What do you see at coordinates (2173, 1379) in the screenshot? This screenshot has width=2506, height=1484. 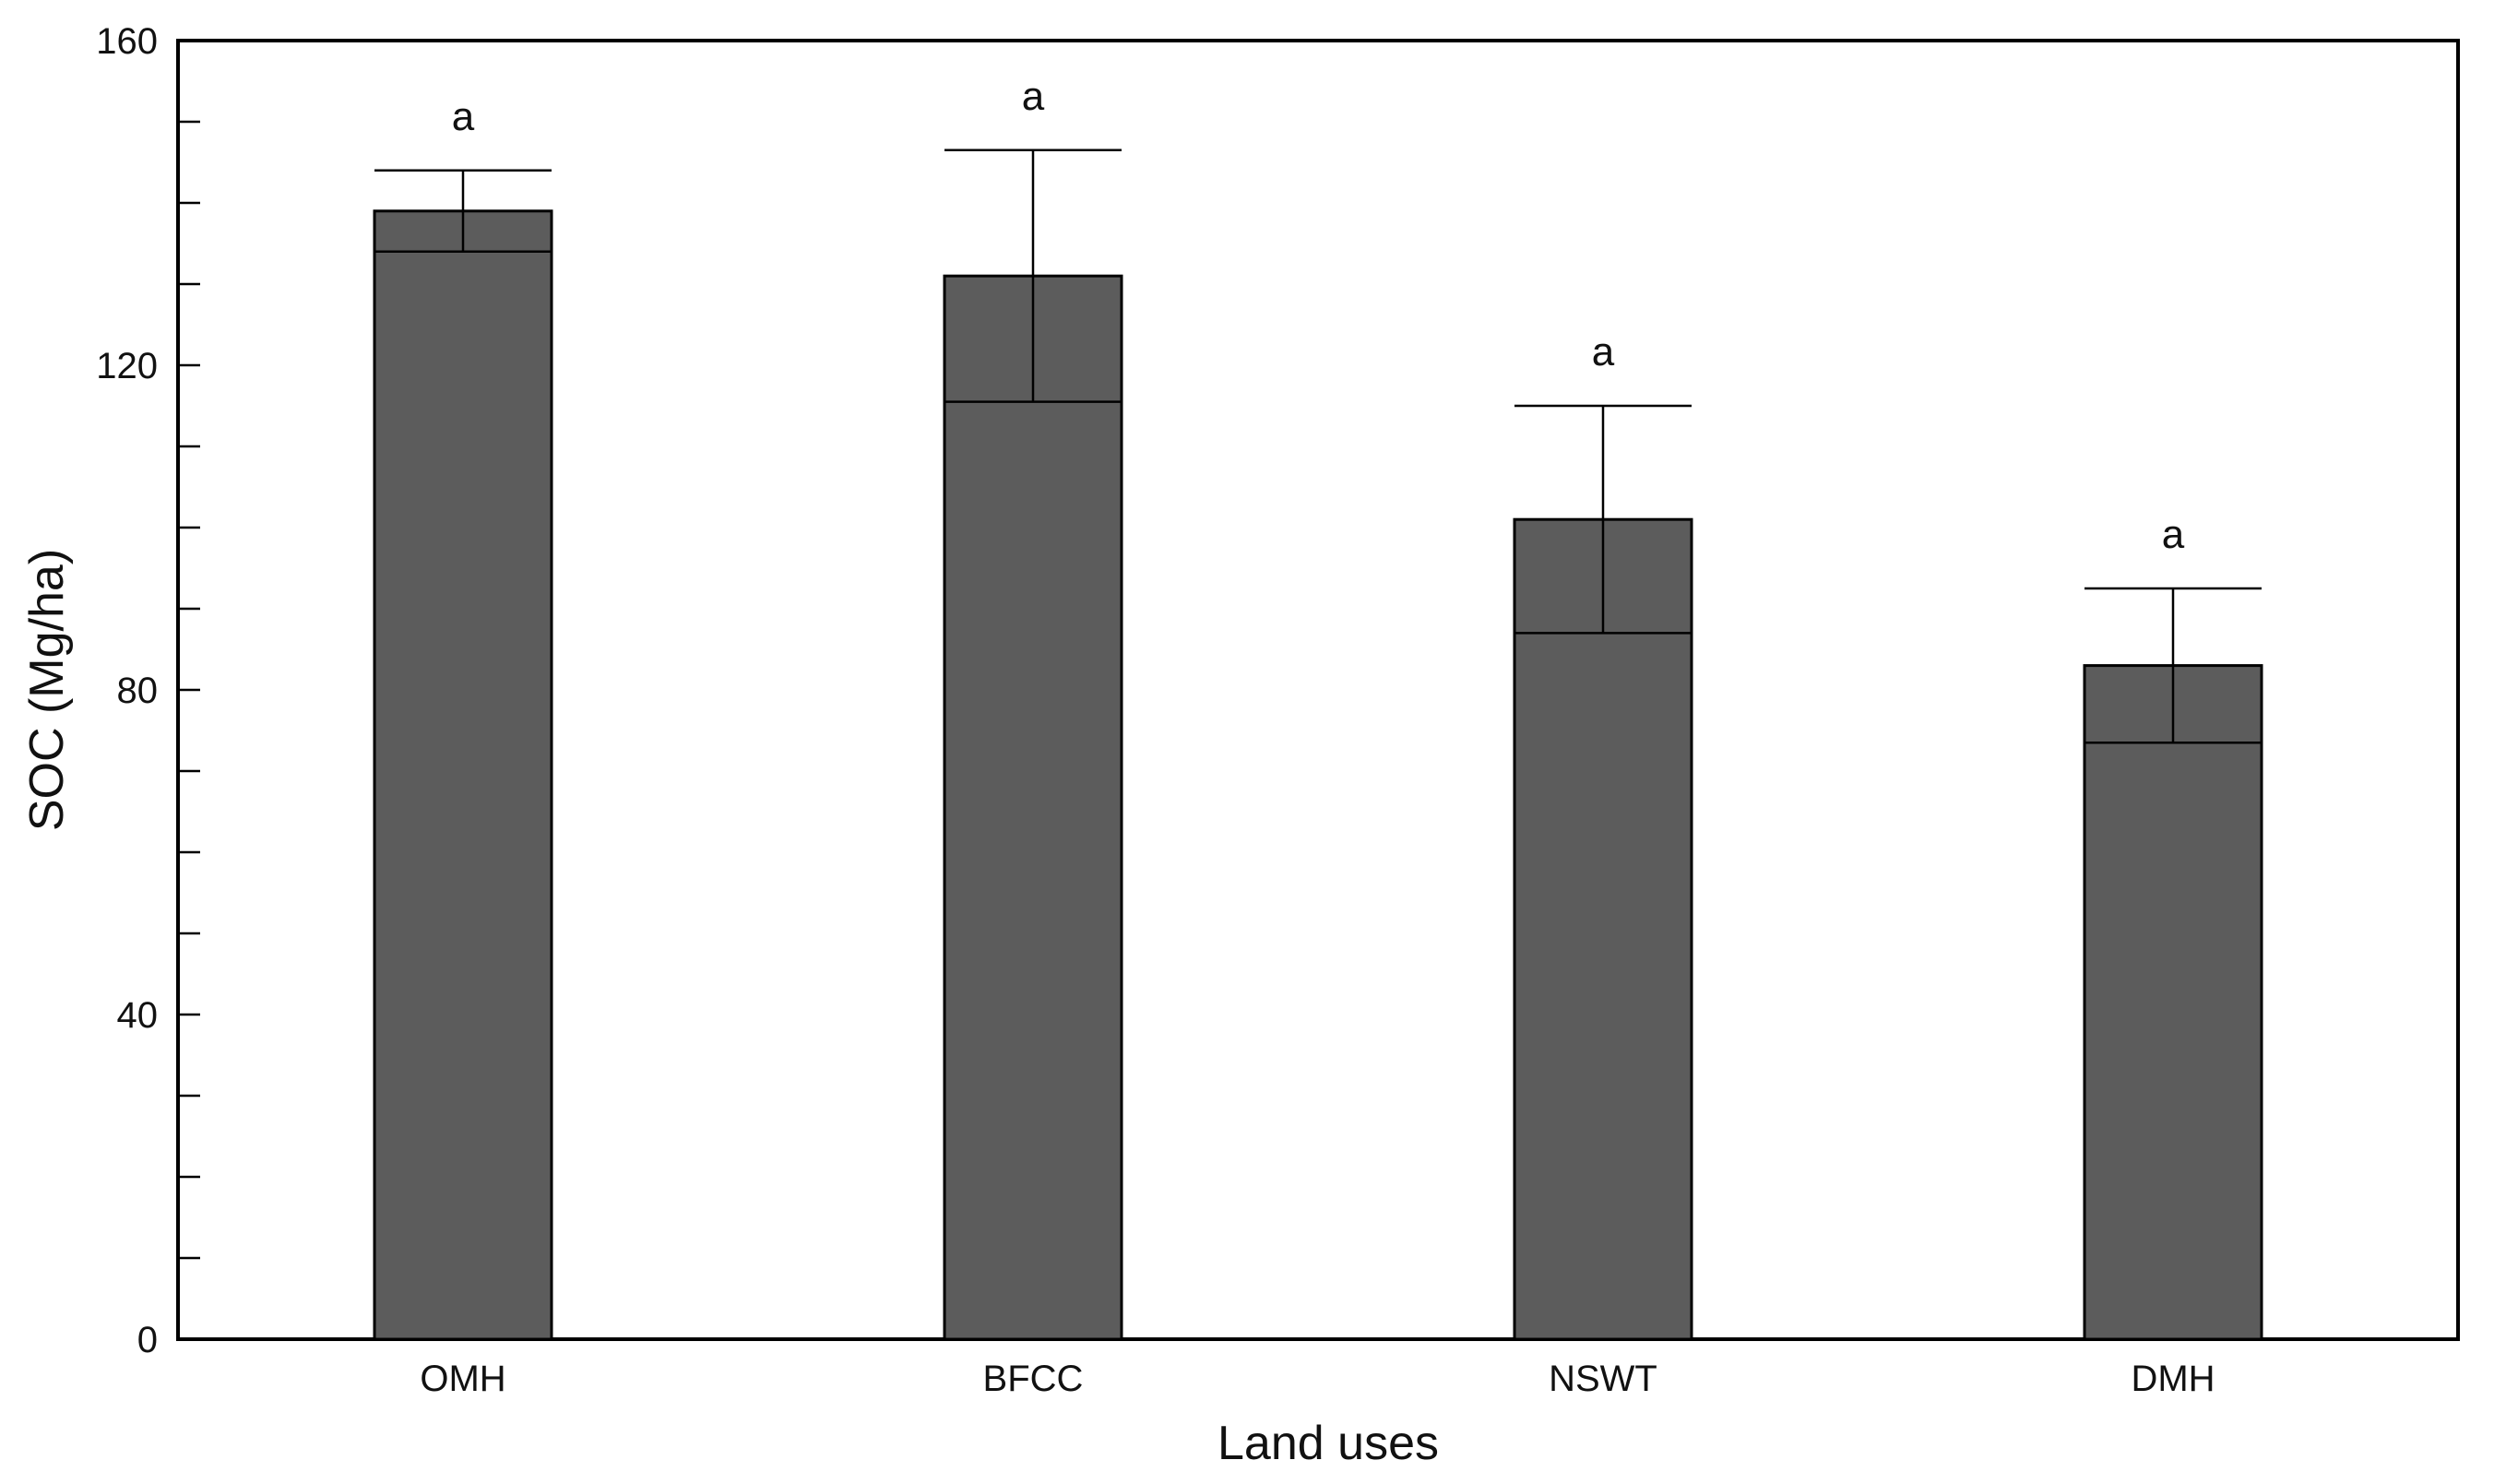 I see `x-tick-label: DMH` at bounding box center [2173, 1379].